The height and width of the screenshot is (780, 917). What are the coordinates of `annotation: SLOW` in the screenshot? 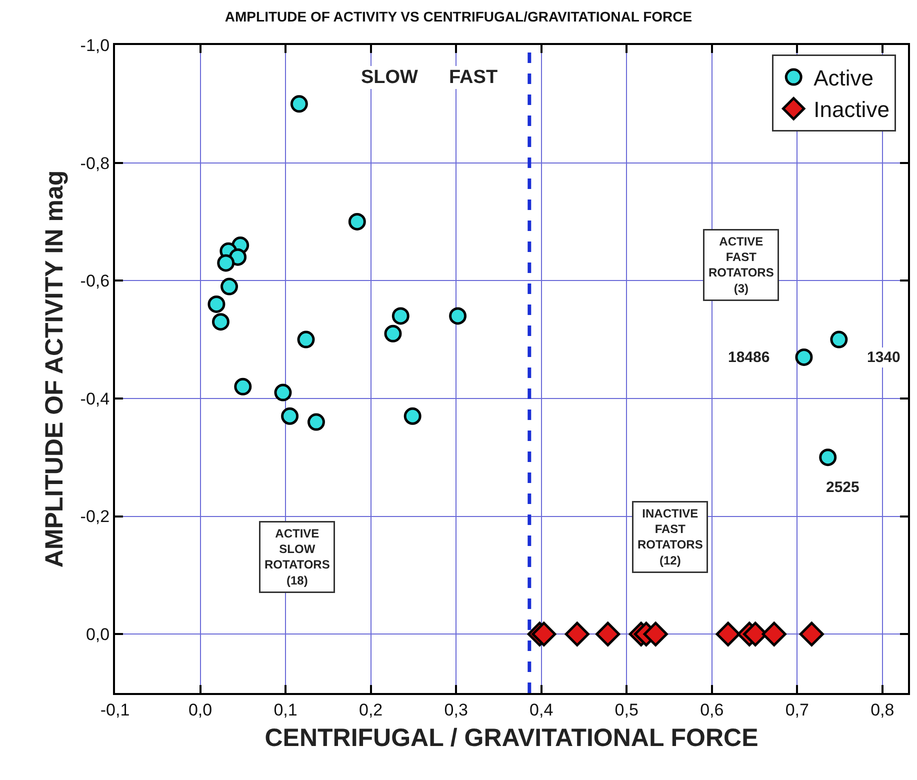 It's located at (389, 77).